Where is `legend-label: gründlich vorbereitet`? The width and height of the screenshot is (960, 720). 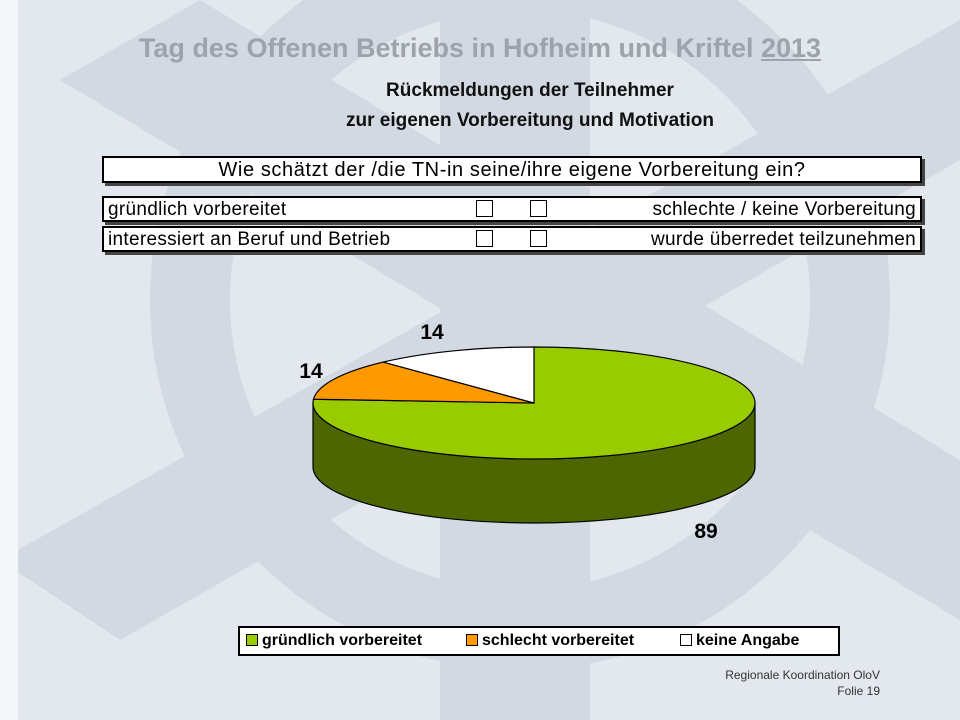
legend-label: gründlich vorbereitet is located at coordinates (342, 640).